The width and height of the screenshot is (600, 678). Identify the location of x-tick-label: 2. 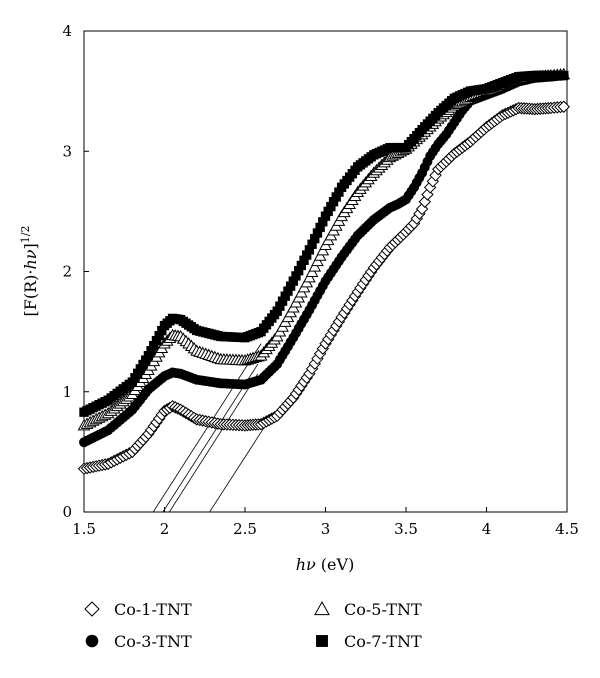
(165, 529).